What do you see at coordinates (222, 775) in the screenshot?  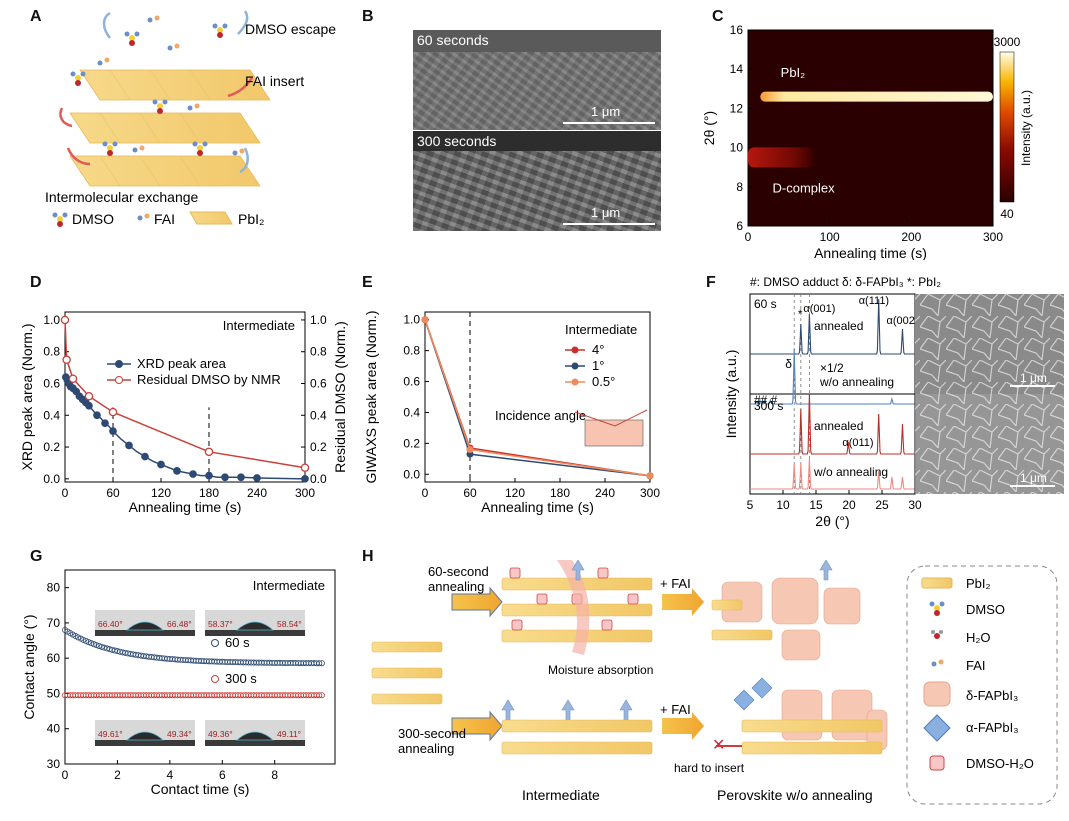 I see `x-tick-label: 6` at bounding box center [222, 775].